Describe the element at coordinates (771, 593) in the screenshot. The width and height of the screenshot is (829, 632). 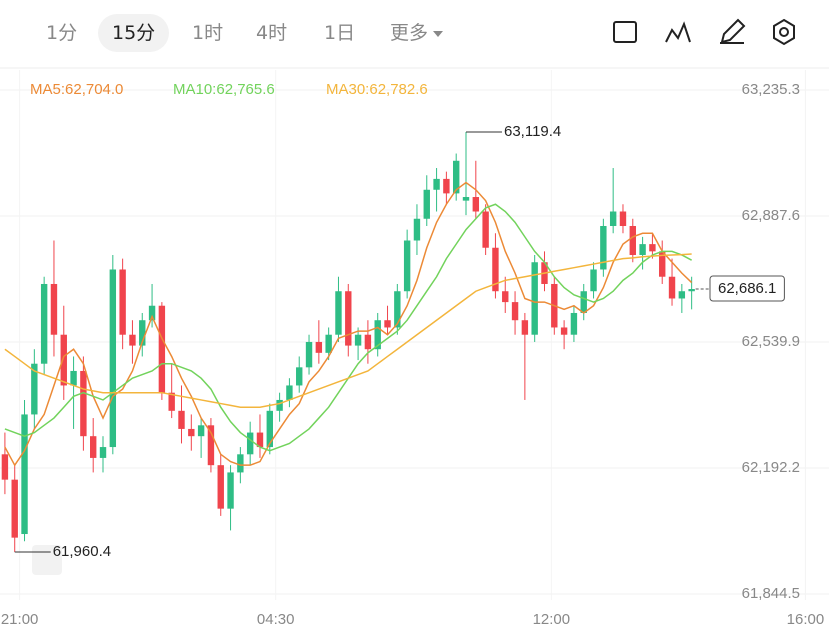
I see `y-tick-label: 61,844.5` at that location.